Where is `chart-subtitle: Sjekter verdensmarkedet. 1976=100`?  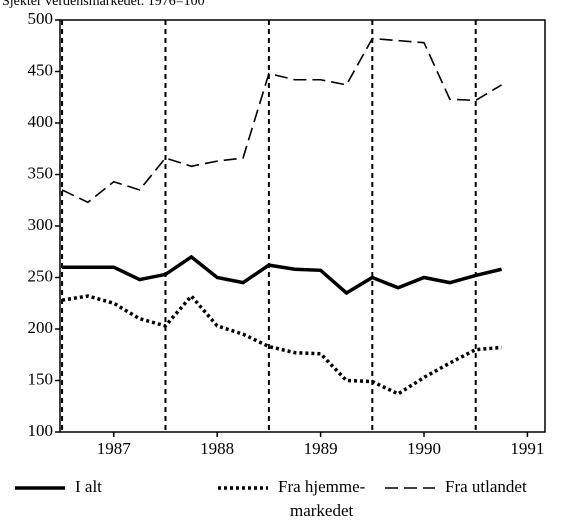 chart-subtitle: Sjekter verdensmarkedet. 1976=100 is located at coordinates (103, 4).